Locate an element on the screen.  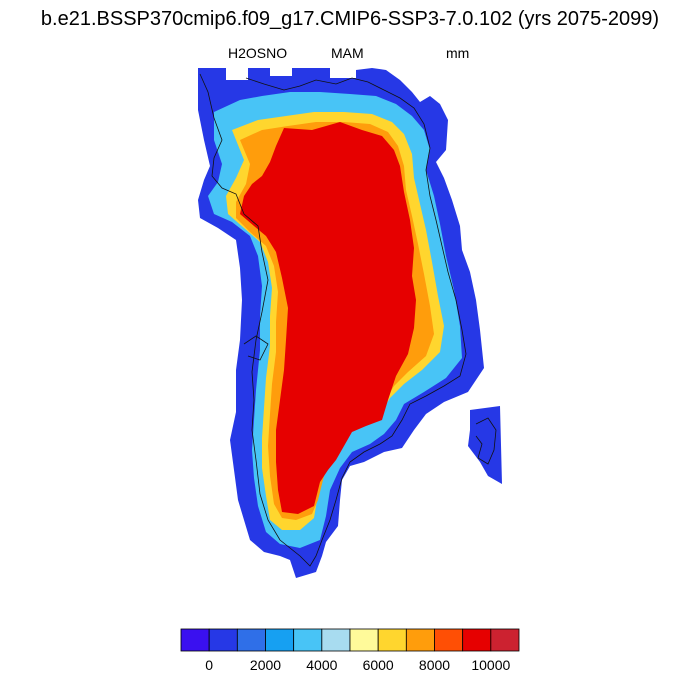
colorbar-tick-label: 4000 is located at coordinates (321, 665).